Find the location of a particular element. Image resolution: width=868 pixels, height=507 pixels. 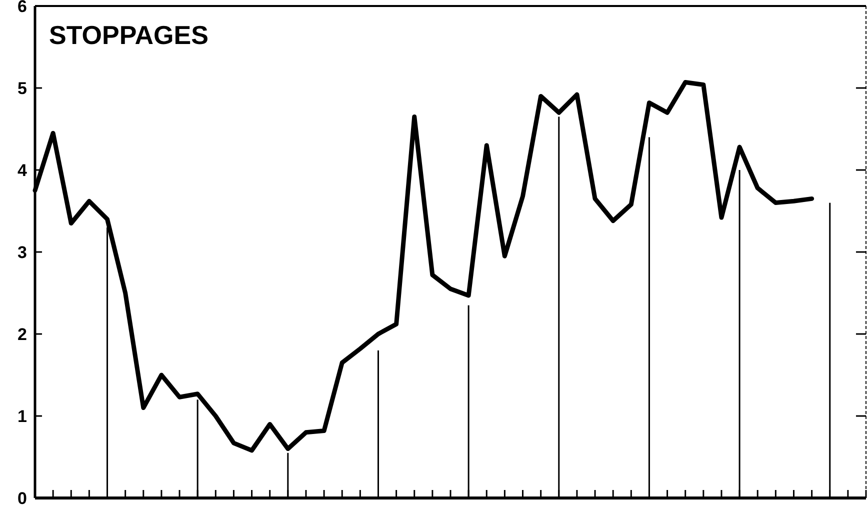

y-tick-label: 3 is located at coordinates (22, 252).